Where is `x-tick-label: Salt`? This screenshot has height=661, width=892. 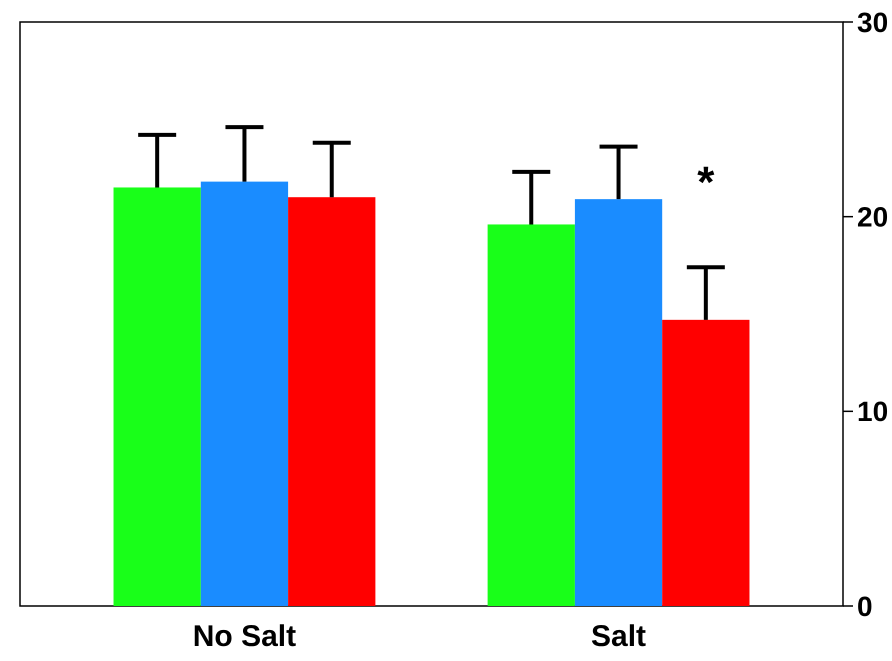
x-tick-label: Salt is located at coordinates (618, 636).